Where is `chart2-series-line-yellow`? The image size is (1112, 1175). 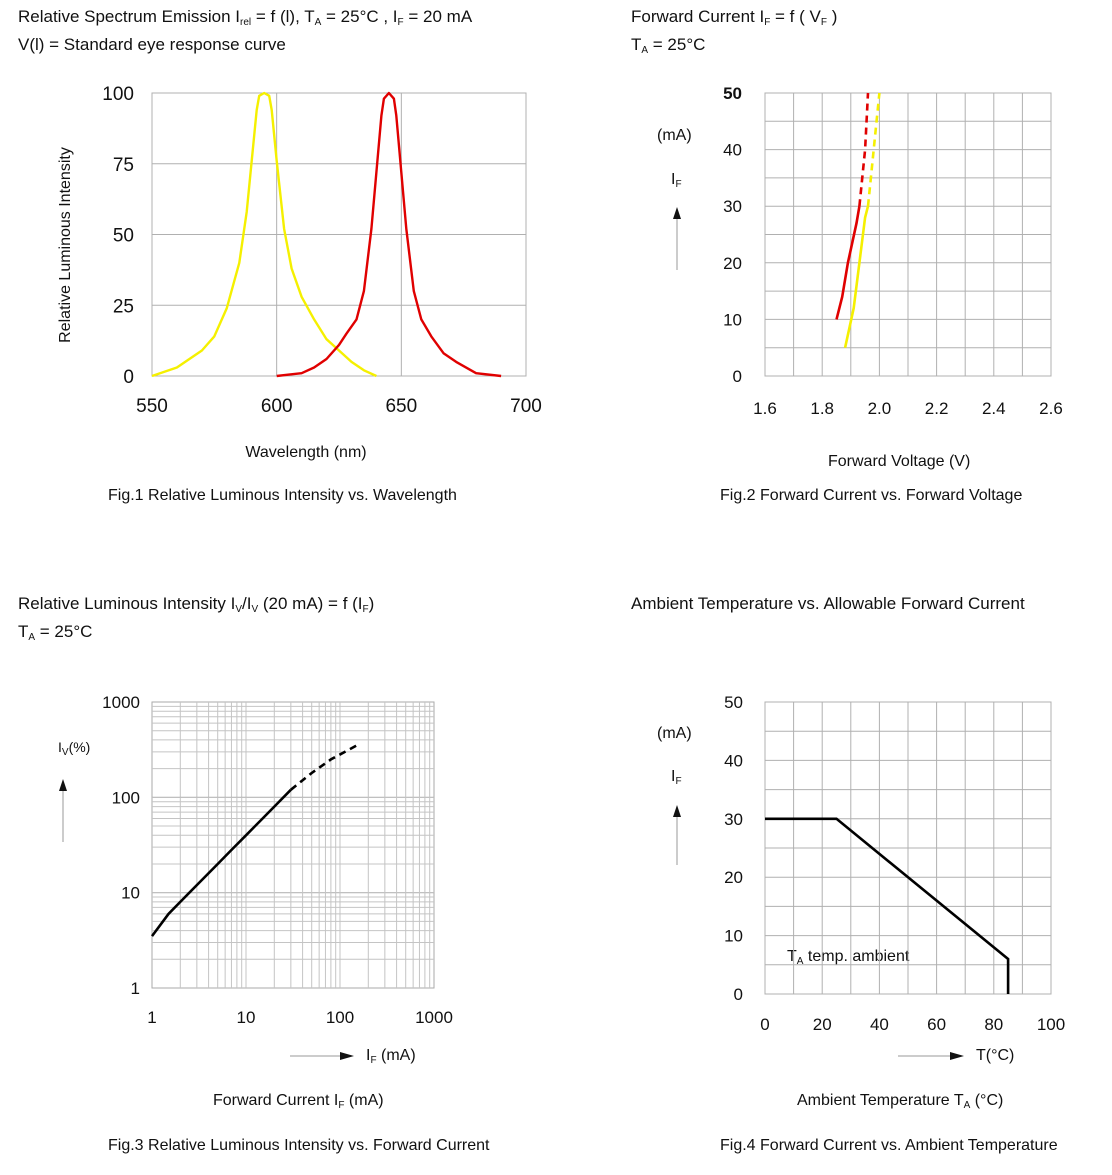
chart2-series-line-yellow is located at coordinates (856, 276).